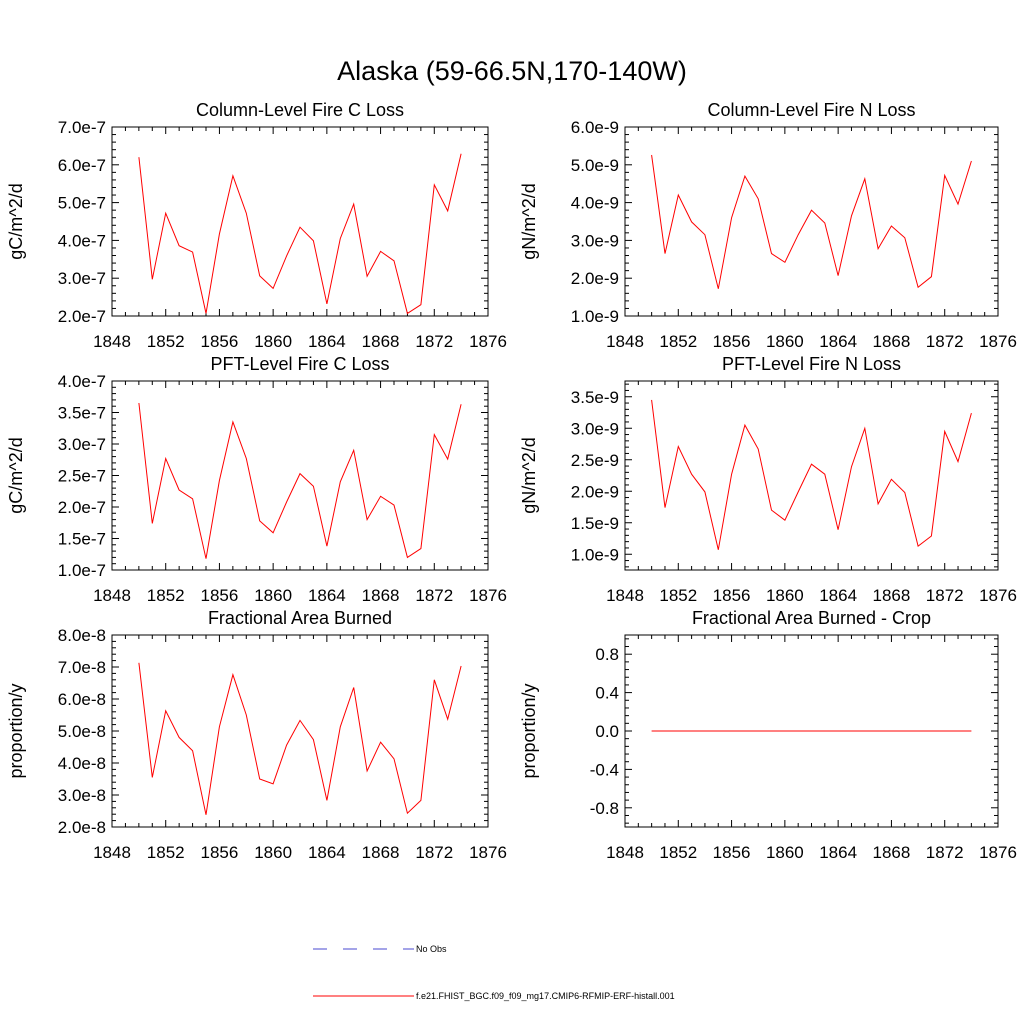 This screenshot has width=1024, height=1024. Describe the element at coordinates (82, 476) in the screenshot. I see `y-tick-label: 2.5e-7` at that location.